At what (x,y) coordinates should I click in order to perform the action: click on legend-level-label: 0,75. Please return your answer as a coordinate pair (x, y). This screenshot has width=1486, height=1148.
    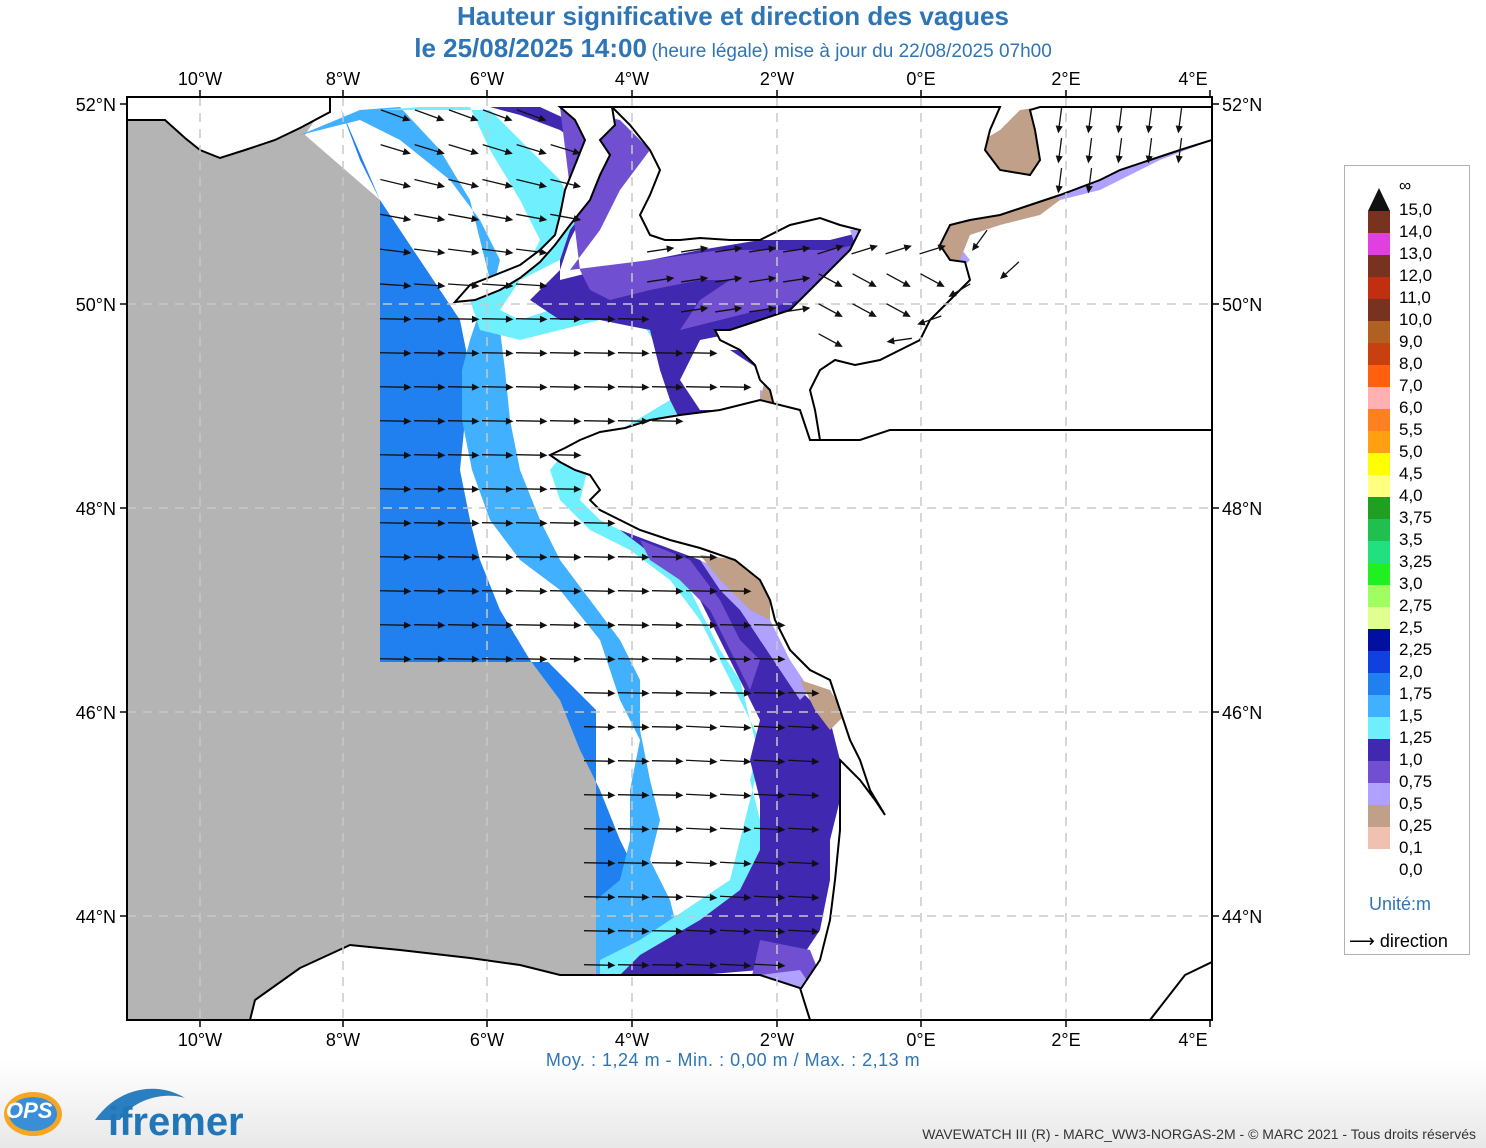
    Looking at the image, I should click on (1416, 781).